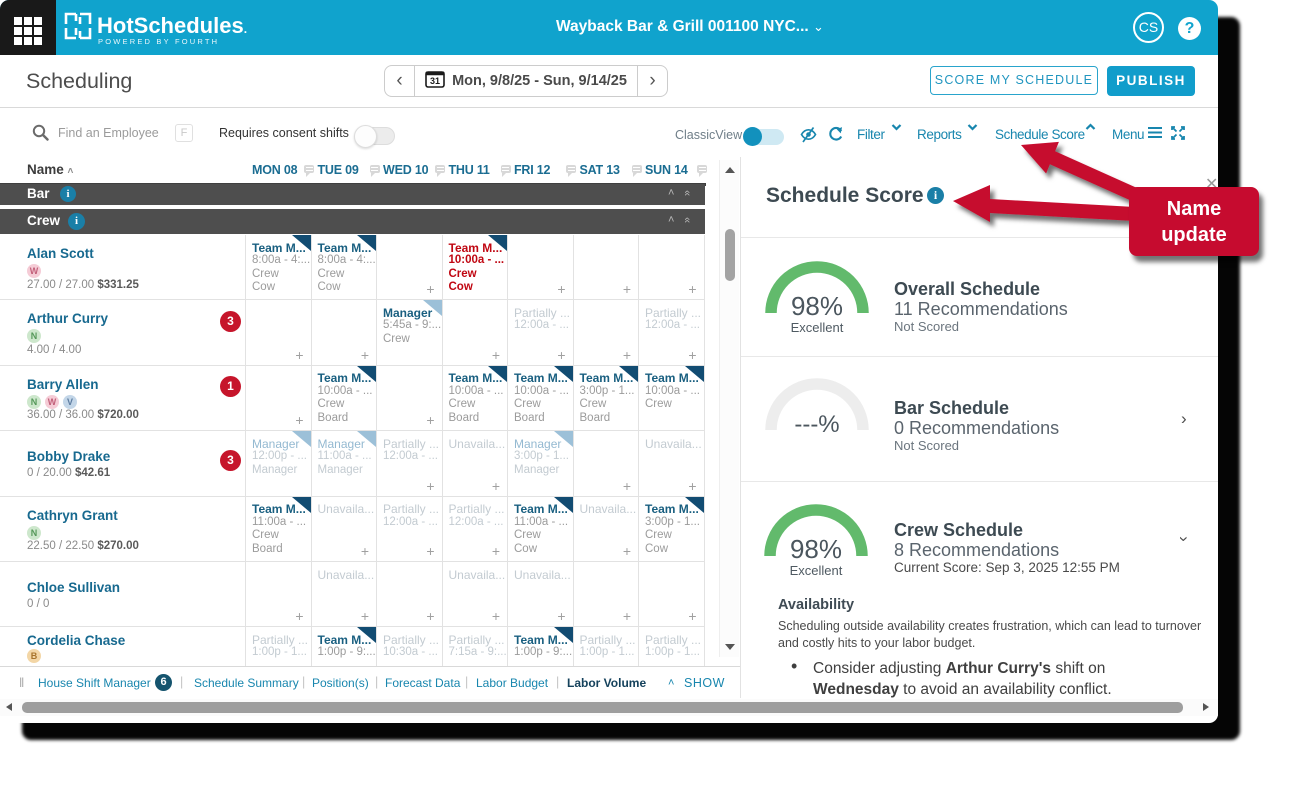 The height and width of the screenshot is (790, 1293). What do you see at coordinates (158, 41) in the screenshot?
I see `svg-text: POWERED BY FOURTH` at bounding box center [158, 41].